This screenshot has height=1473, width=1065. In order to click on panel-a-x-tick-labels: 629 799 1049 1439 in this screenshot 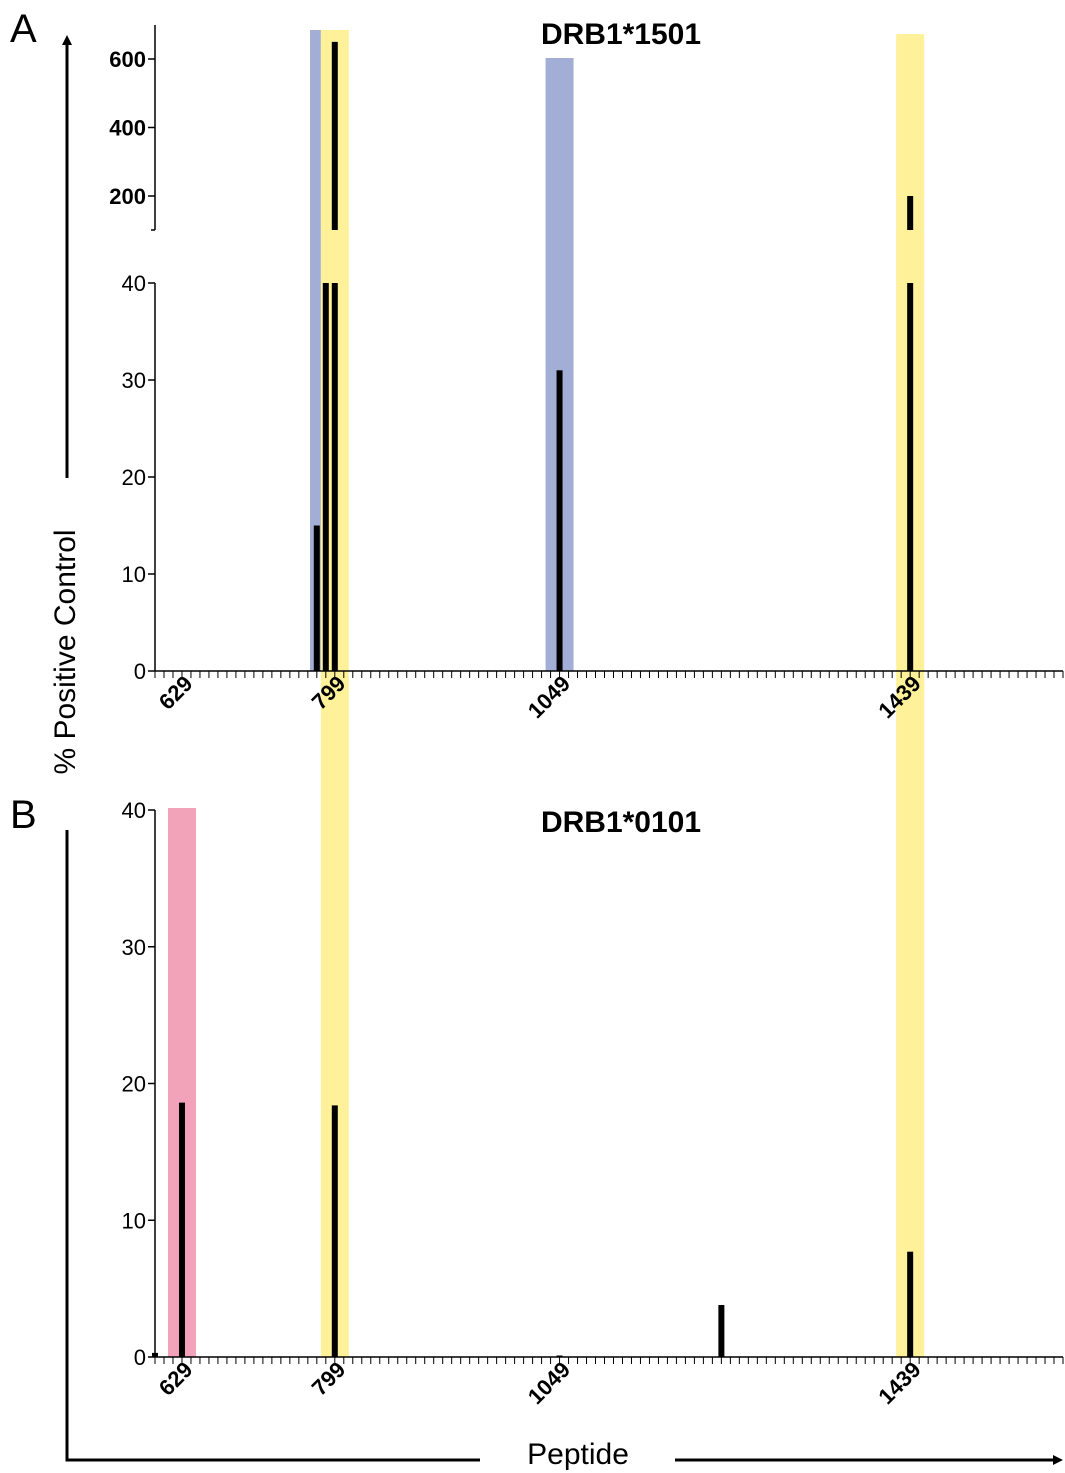, I will do `click(540, 697)`.